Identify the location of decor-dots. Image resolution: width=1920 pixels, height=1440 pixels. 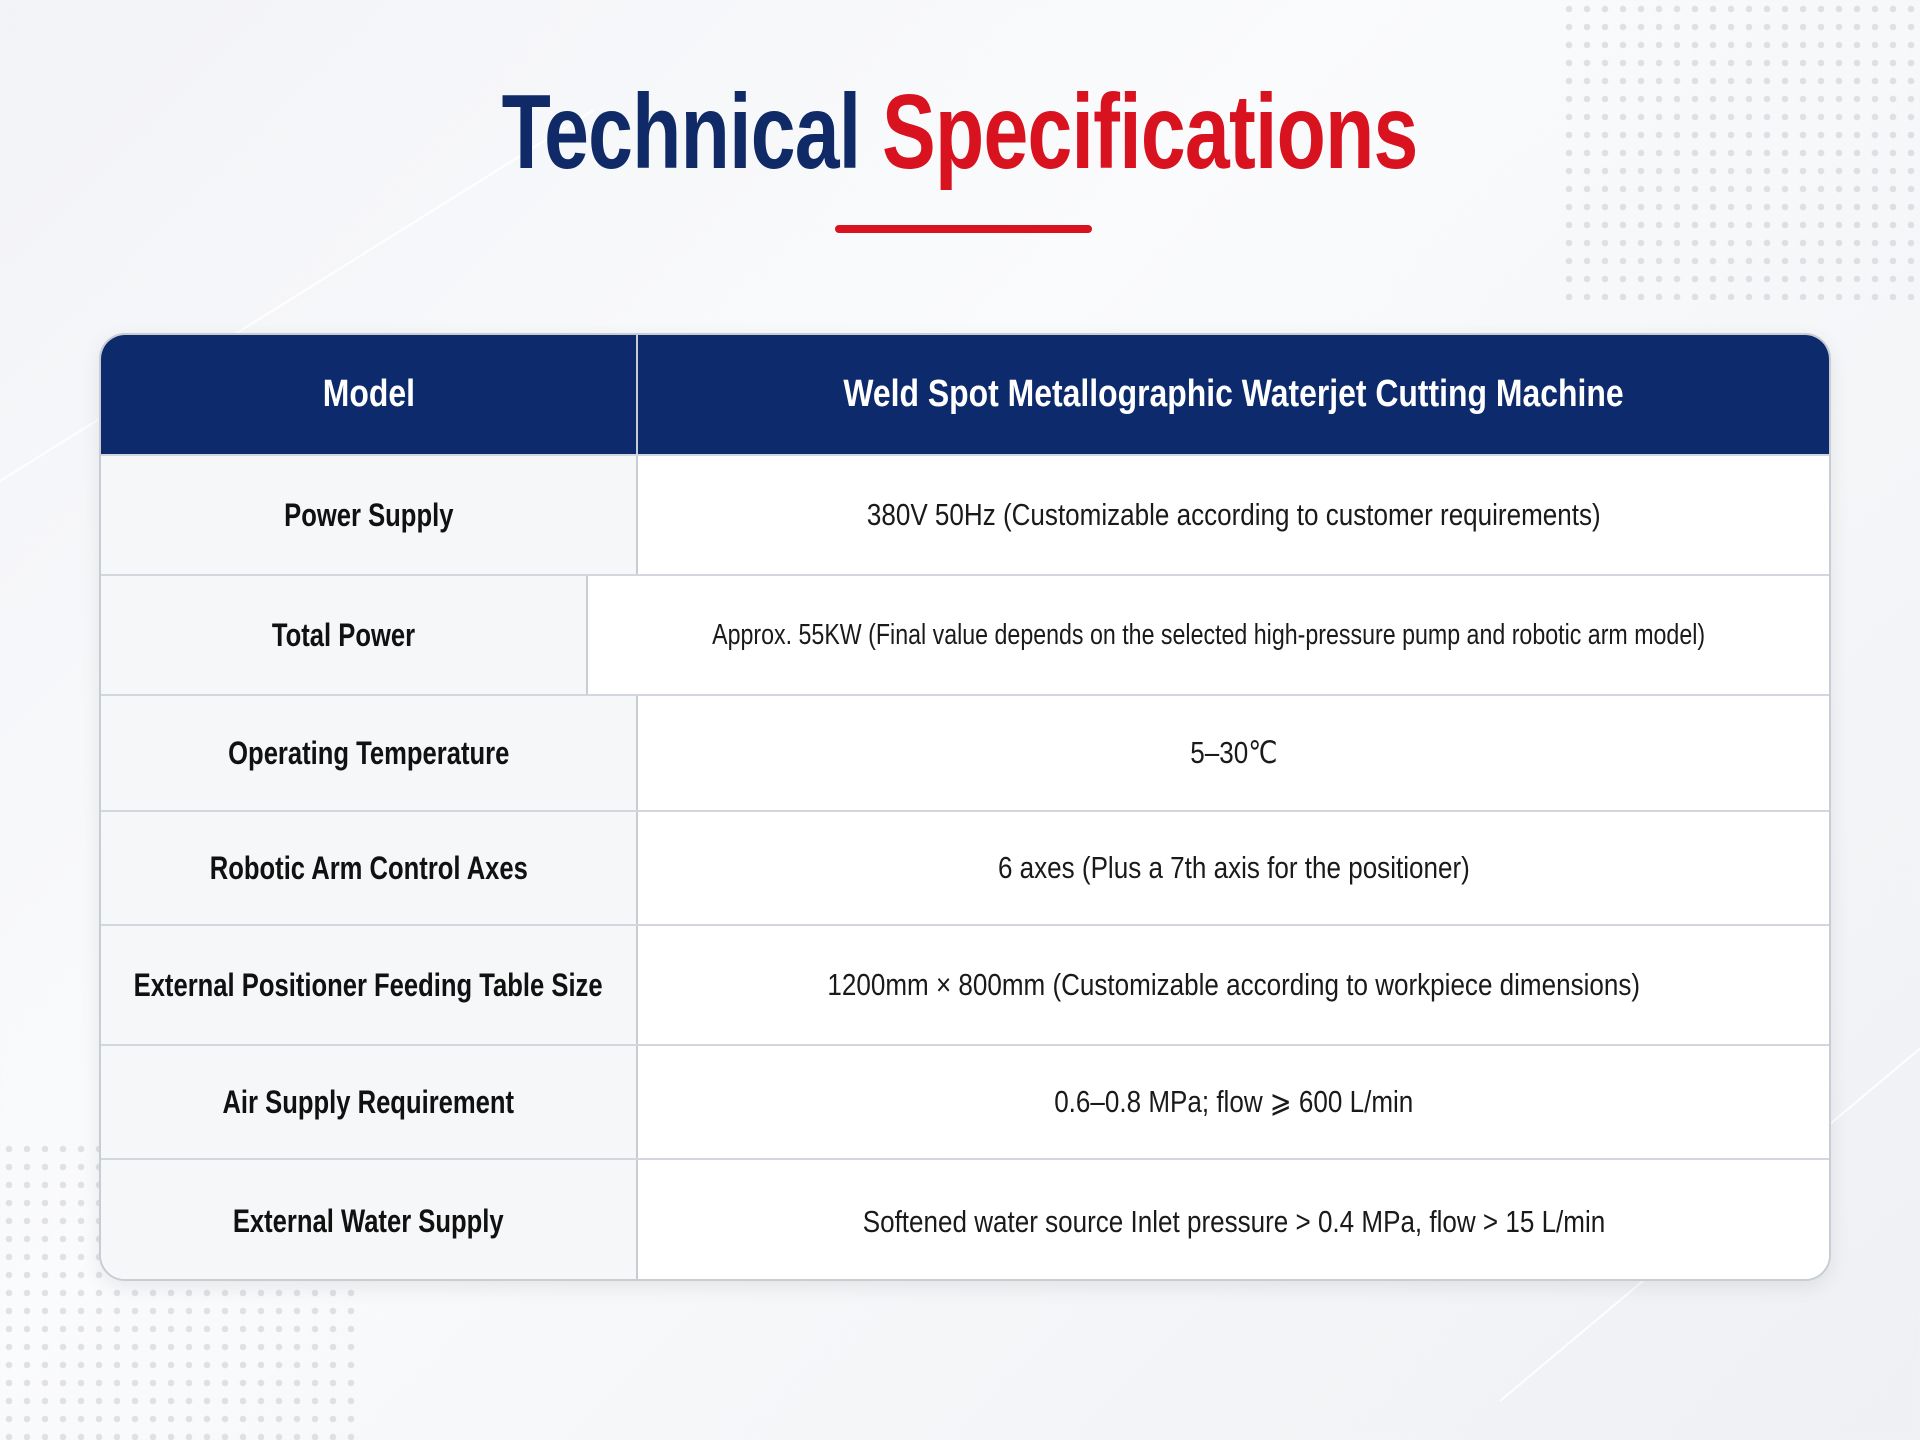
(1740, 150).